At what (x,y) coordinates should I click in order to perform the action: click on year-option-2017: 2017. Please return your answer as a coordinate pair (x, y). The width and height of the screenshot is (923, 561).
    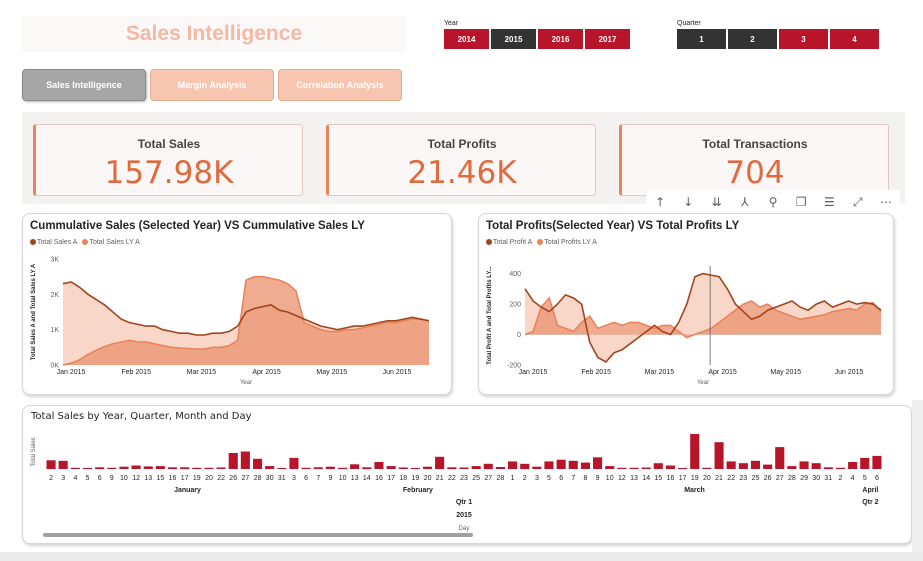
    Looking at the image, I should click on (607, 39).